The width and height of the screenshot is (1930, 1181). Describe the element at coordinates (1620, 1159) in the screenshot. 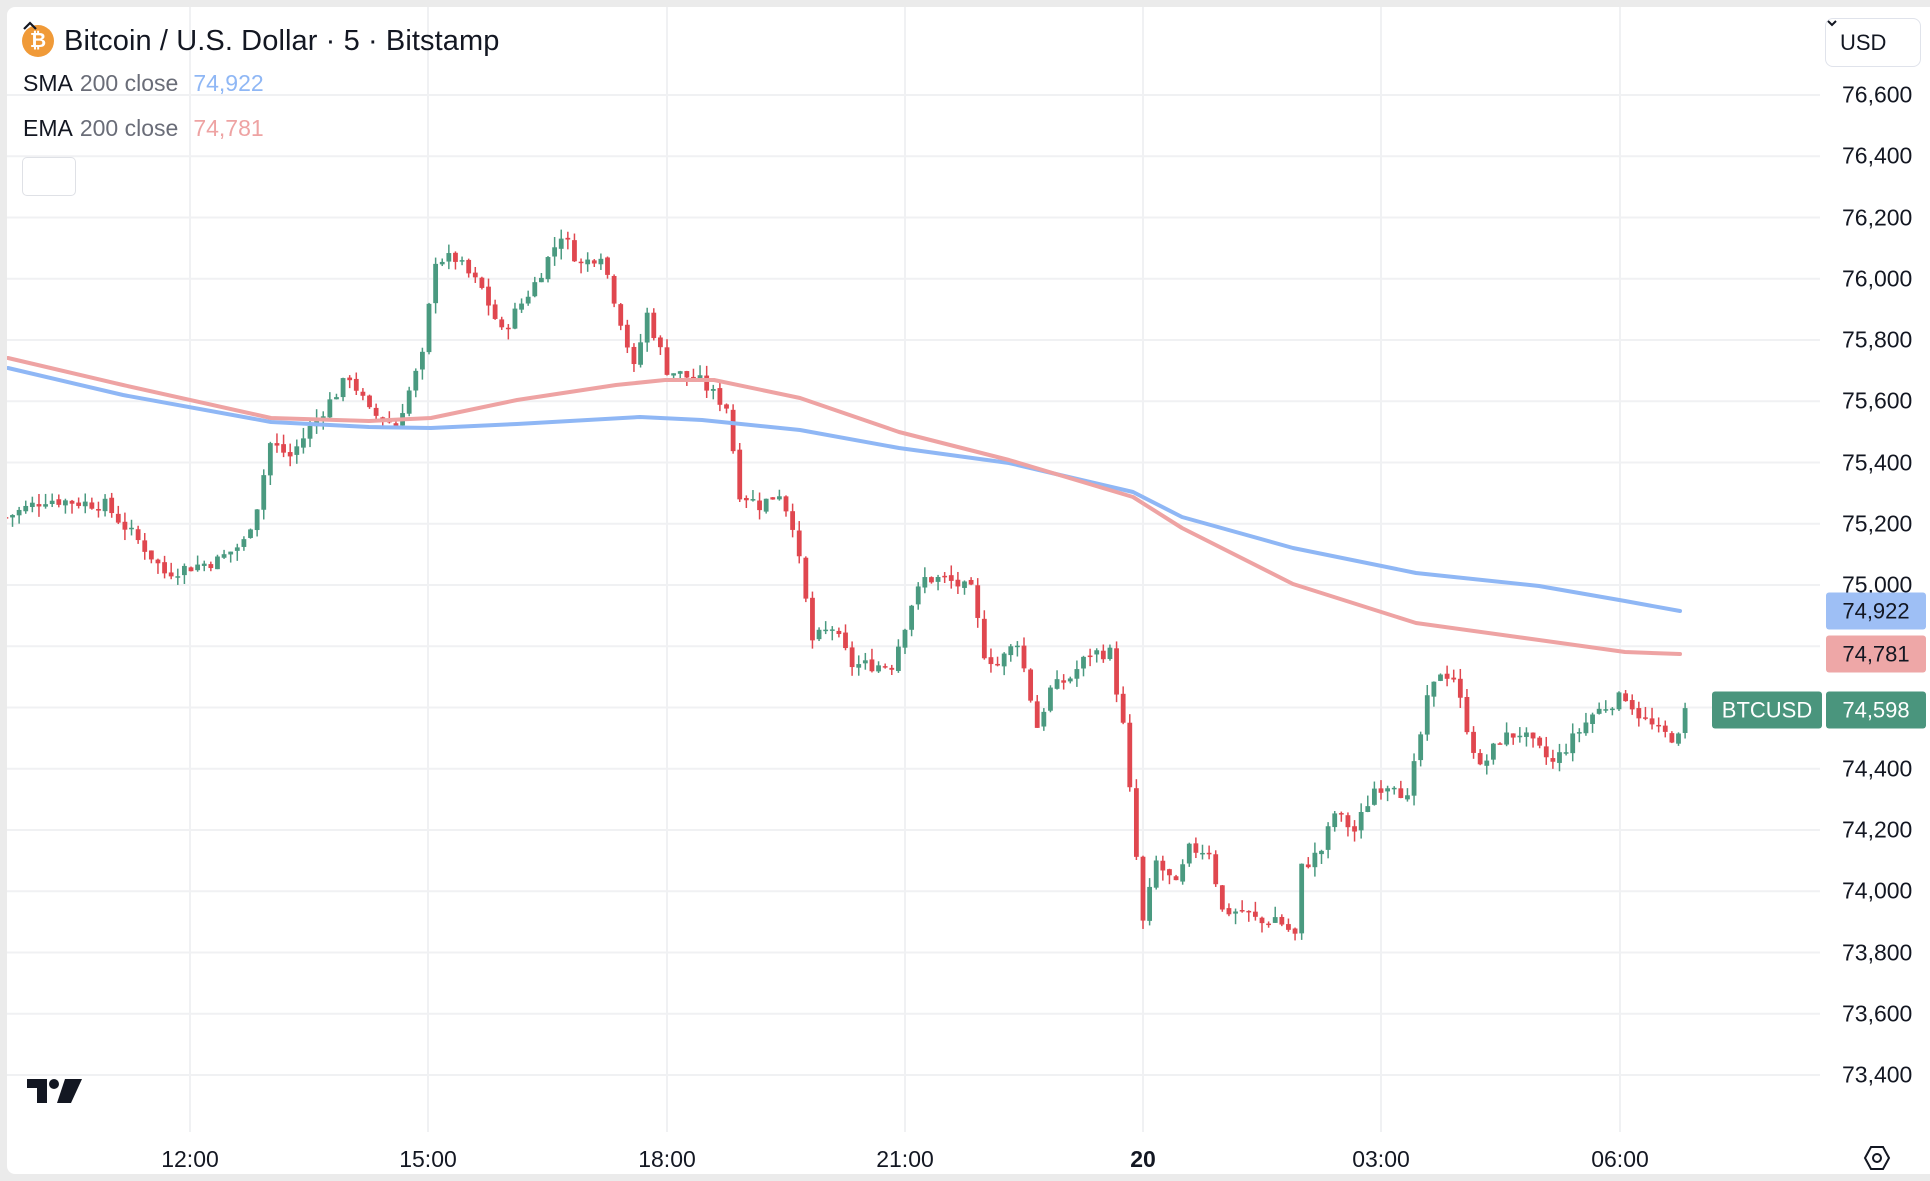

I see `time-label: 06:00` at that location.